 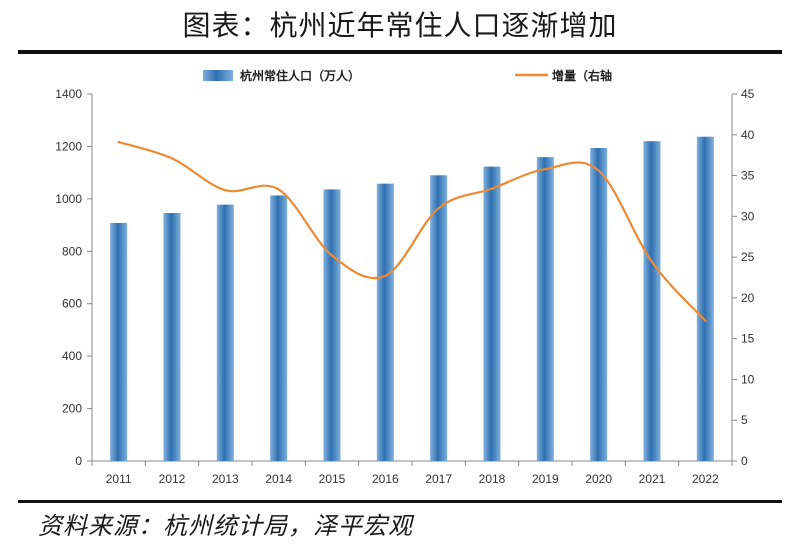 I want to click on x-tick-label: 2017, so click(x=438, y=479).